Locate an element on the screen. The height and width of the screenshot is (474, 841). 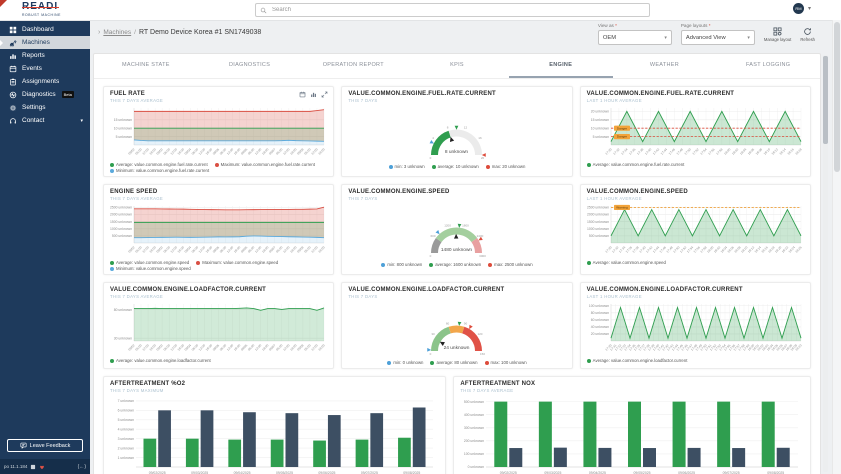
svg-text: 20 unknown is located at coordinates (599, 112).